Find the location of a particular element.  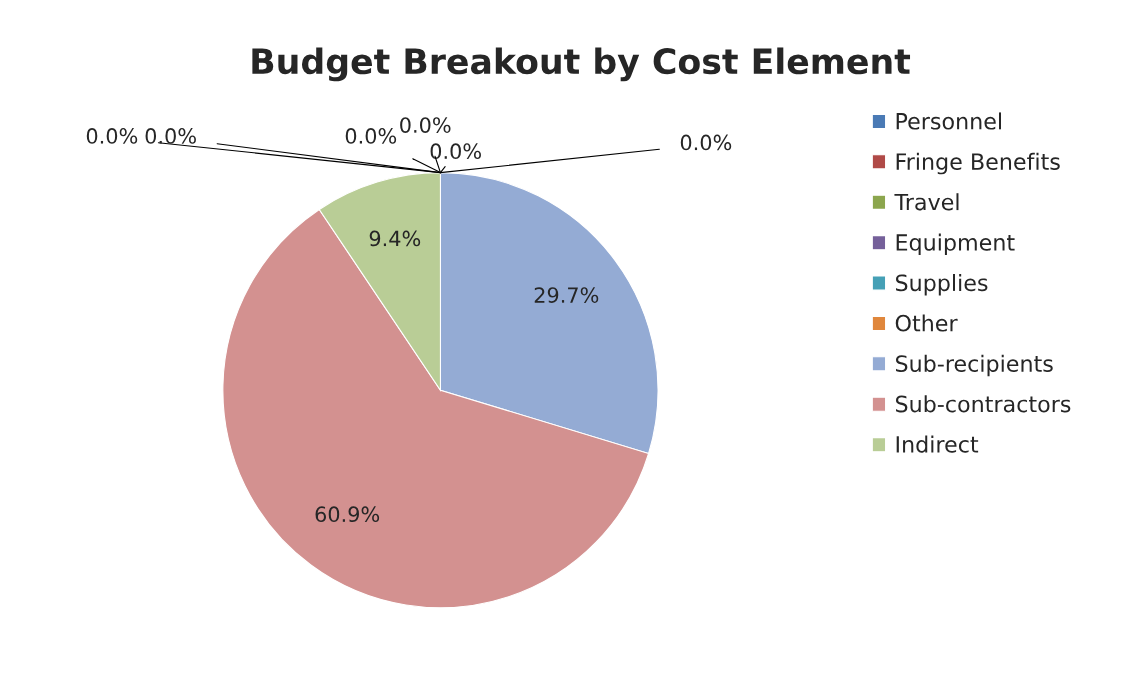

legend-label: Indirect is located at coordinates (937, 444).